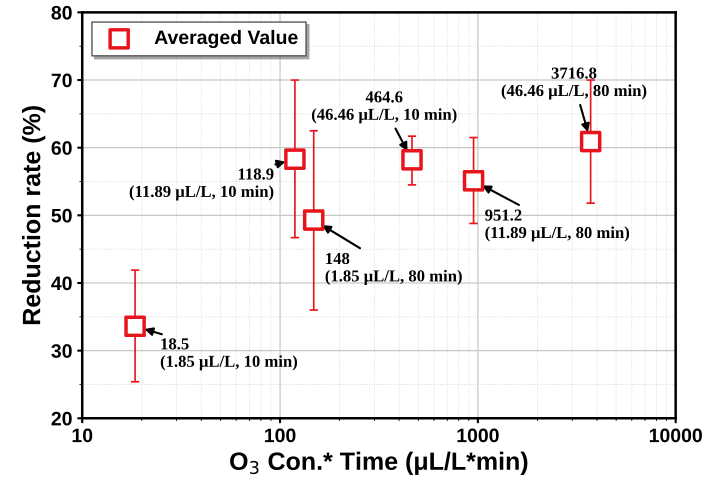 The width and height of the screenshot is (715, 495). I want to click on legend-label: Averaged Value, so click(226, 39).